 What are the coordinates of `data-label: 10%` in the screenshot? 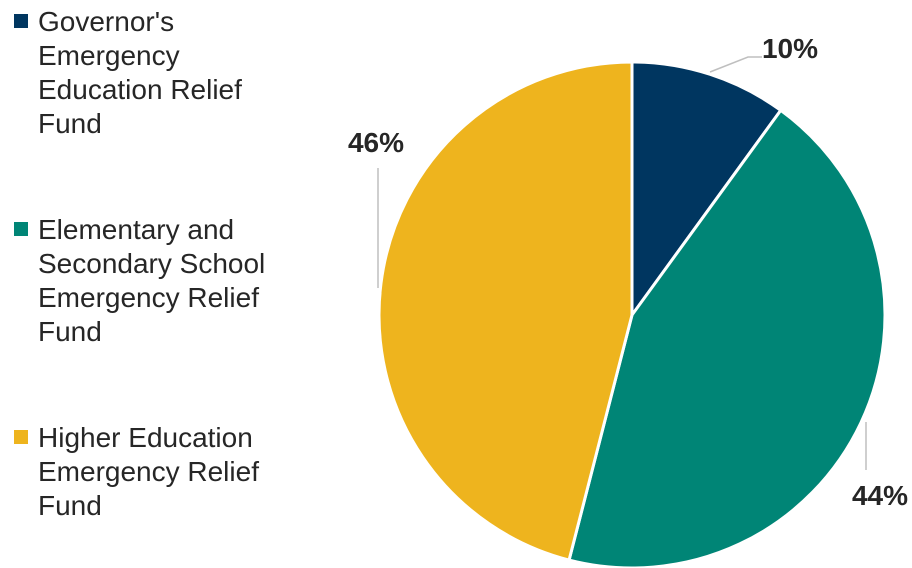 It's located at (790, 48).